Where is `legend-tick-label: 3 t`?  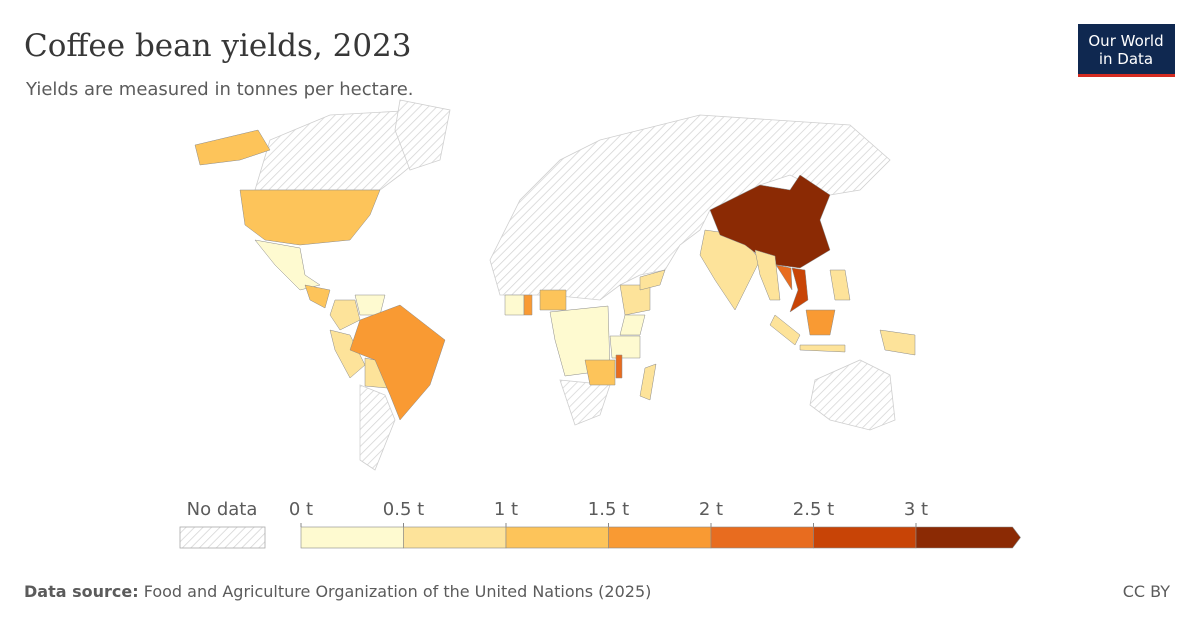
legend-tick-label: 3 t is located at coordinates (916, 509).